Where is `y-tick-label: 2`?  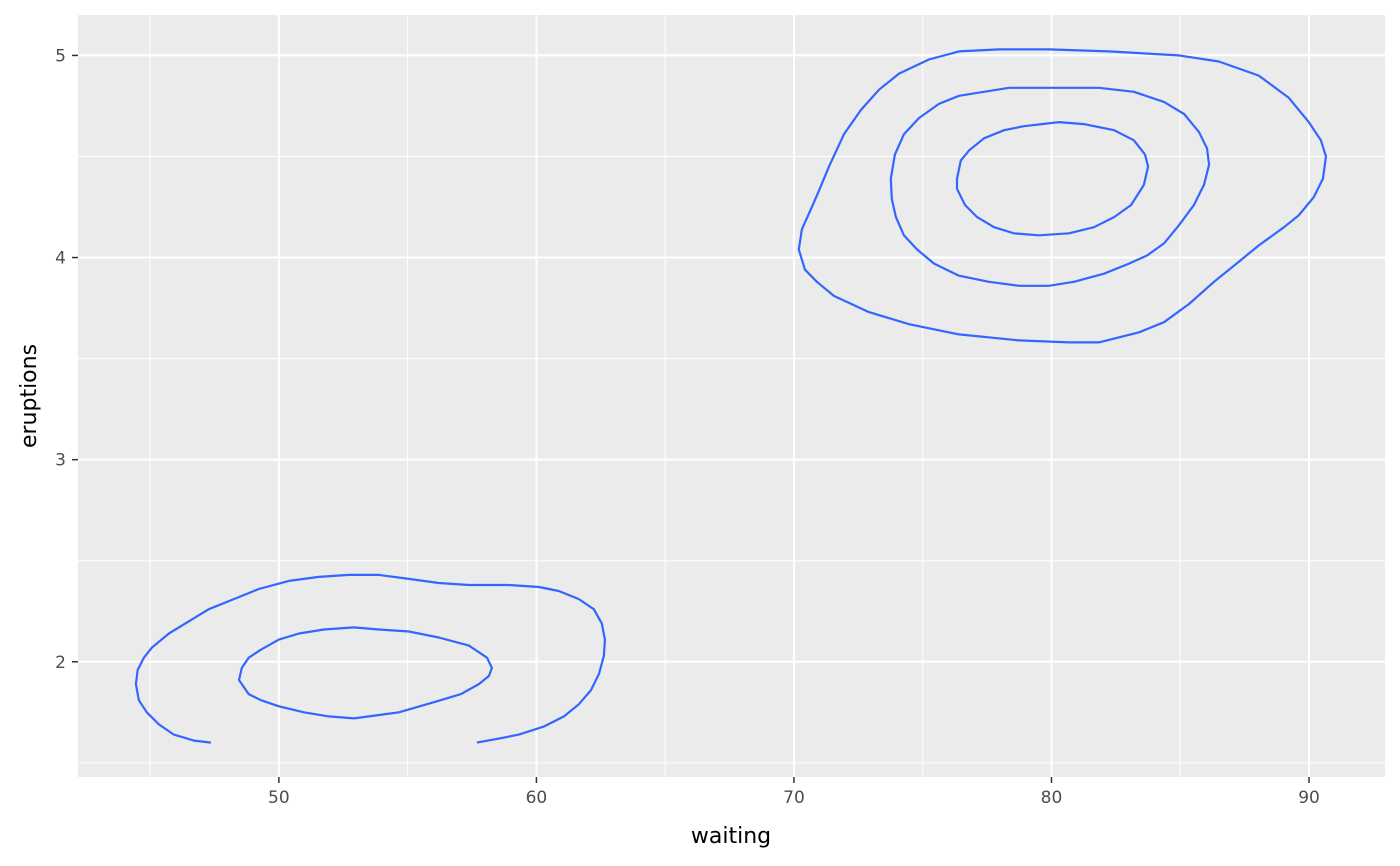 y-tick-label: 2 is located at coordinates (60, 663).